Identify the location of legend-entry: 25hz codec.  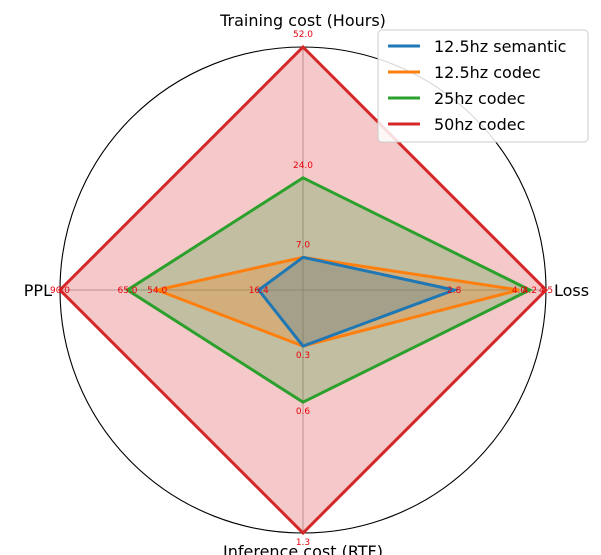
(479, 98).